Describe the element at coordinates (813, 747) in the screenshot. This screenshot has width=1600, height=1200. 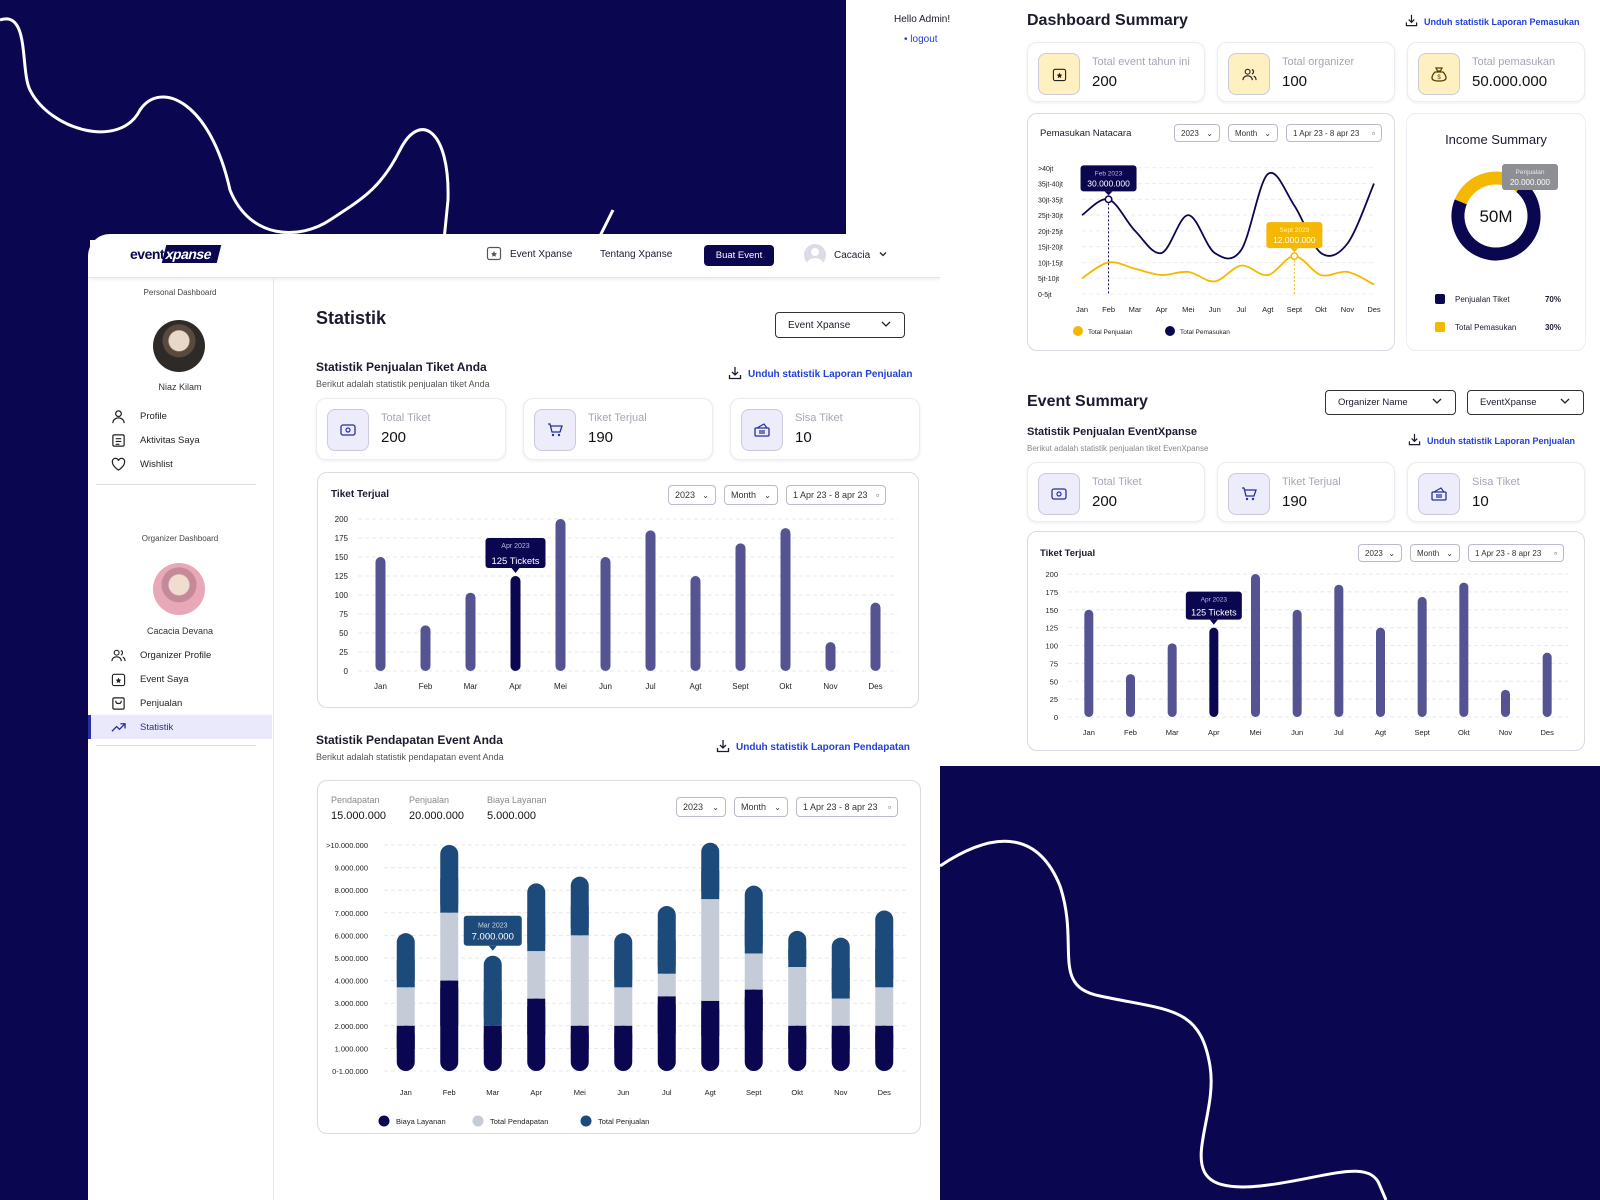
I see `download-pendapatan-link: Unduh statistik Laporan Pendapatan` at that location.